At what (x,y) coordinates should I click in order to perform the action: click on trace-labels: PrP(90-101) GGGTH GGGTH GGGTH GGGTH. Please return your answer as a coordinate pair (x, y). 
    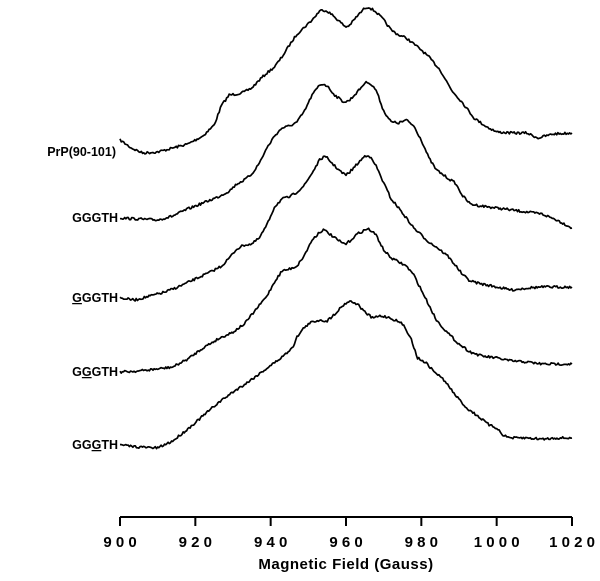
    Looking at the image, I should click on (82, 298).